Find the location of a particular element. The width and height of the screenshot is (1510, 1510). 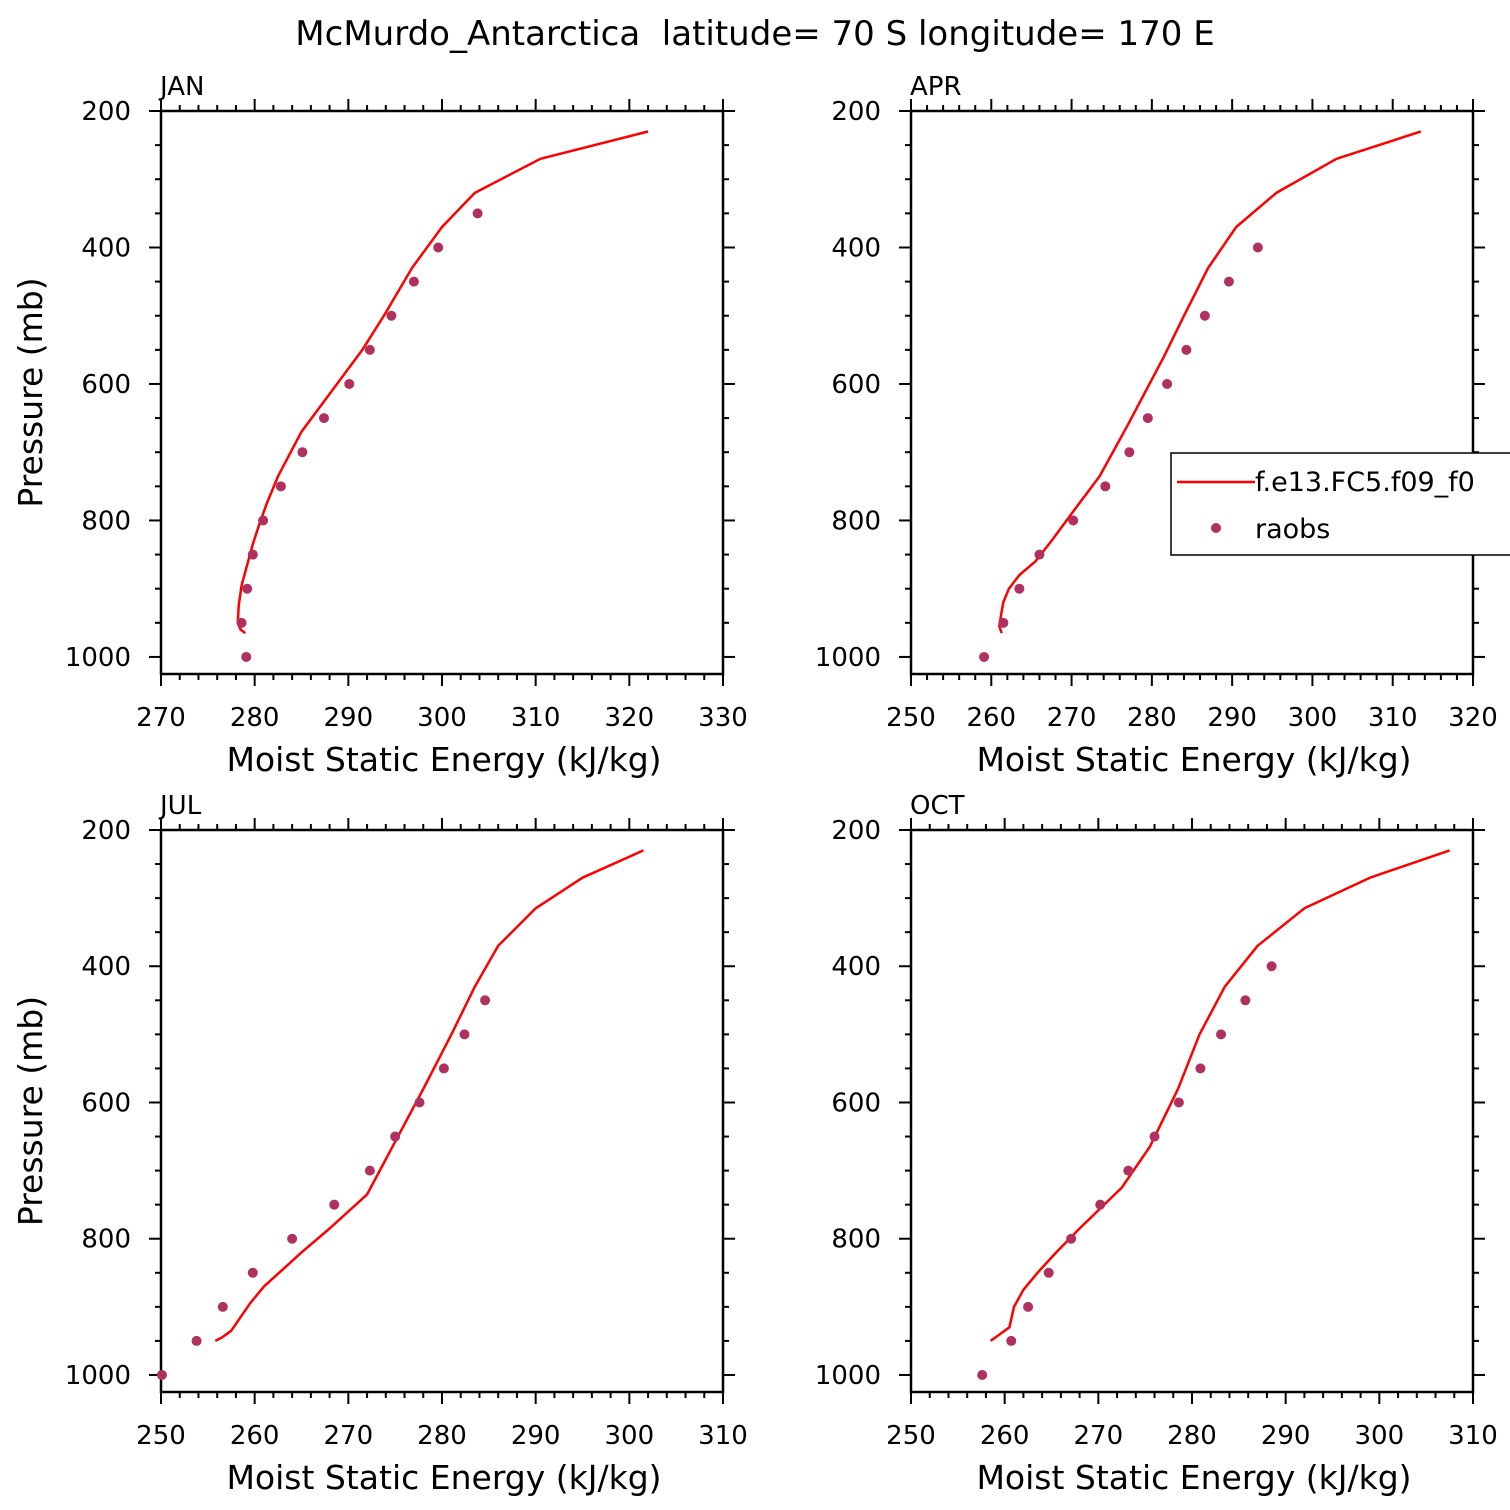

panel-title-jan: JAN is located at coordinates (181, 87).